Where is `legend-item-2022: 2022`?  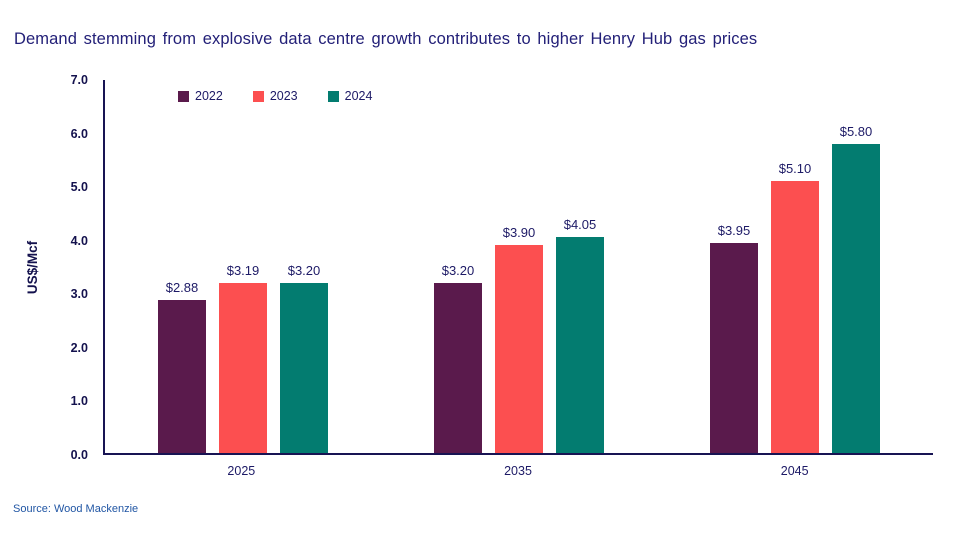 legend-item-2022: 2022 is located at coordinates (200, 96).